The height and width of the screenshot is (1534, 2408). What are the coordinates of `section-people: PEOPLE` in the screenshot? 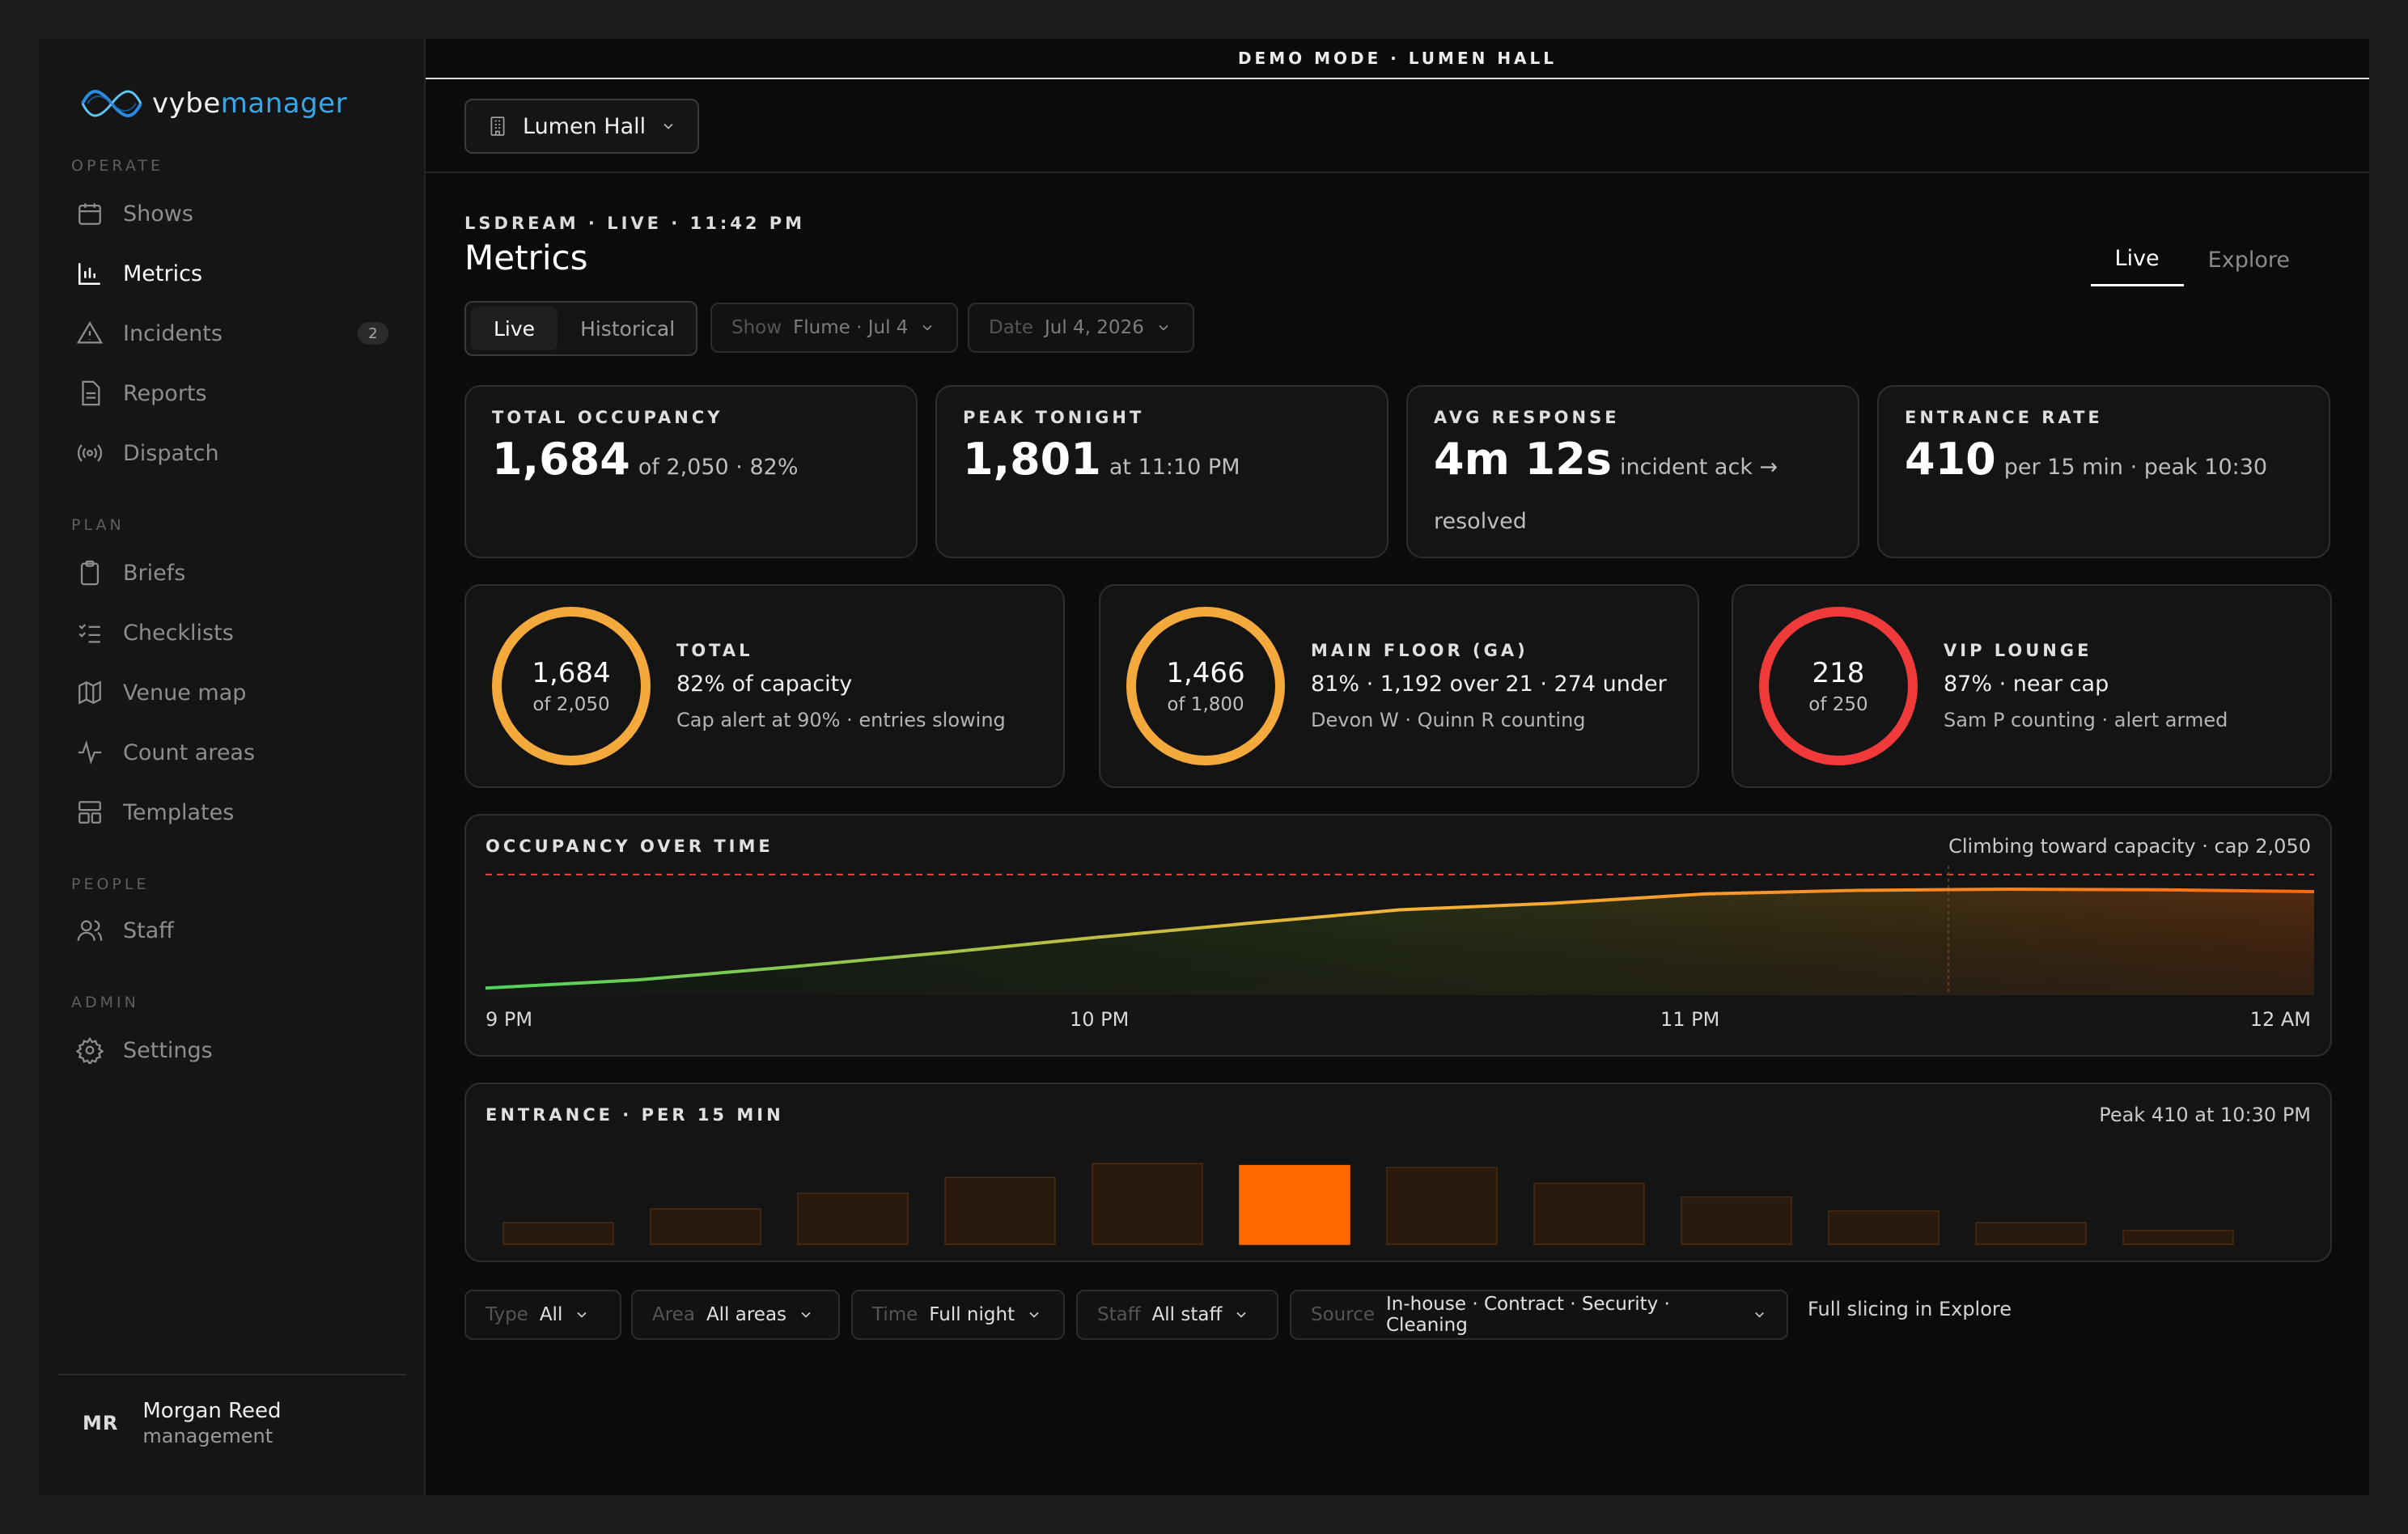 It's located at (110, 884).